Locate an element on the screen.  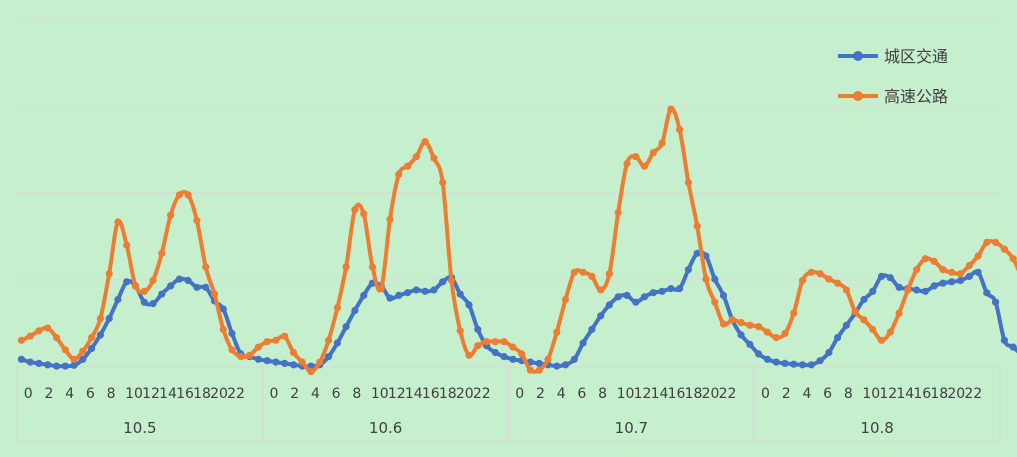
x-tick-label: 22 is located at coordinates (973, 394).